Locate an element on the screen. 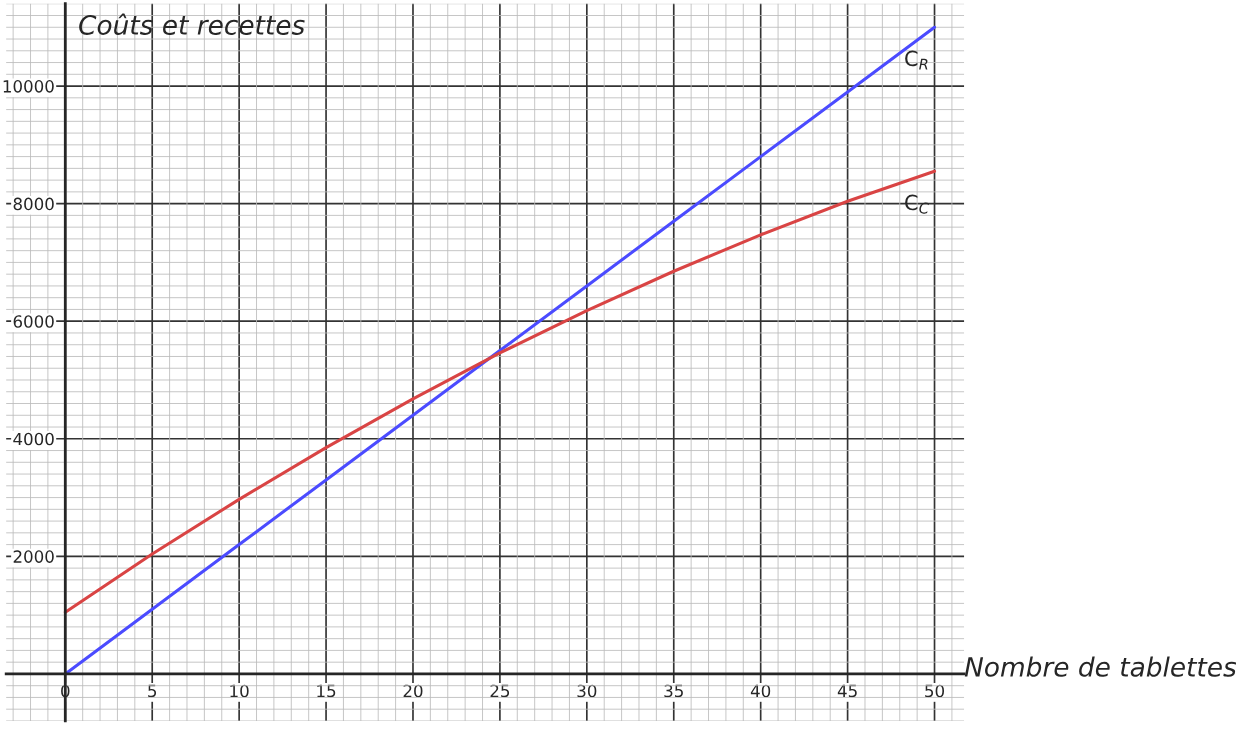 This screenshot has width=1236, height=751. x-tick-label: 45 is located at coordinates (847, 691).